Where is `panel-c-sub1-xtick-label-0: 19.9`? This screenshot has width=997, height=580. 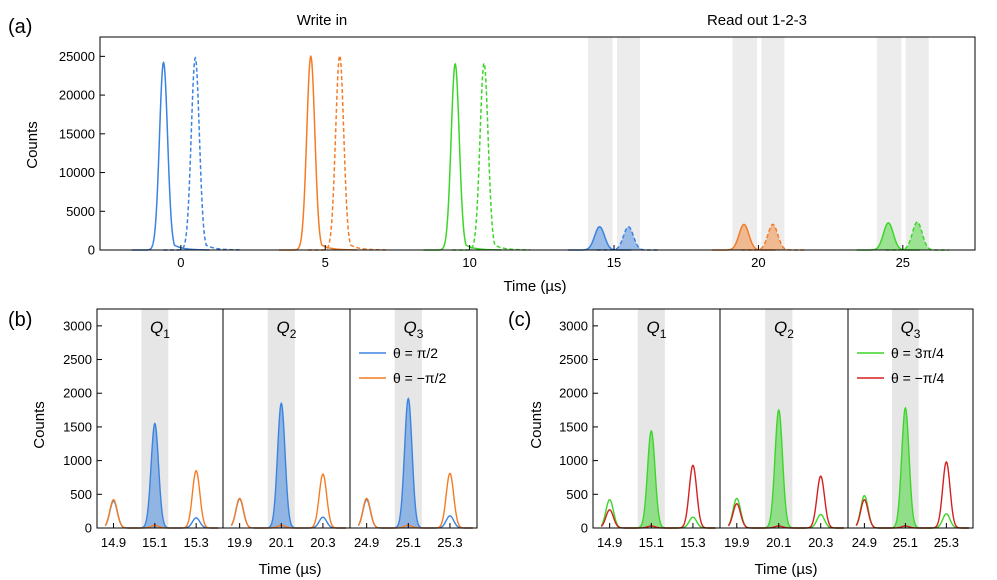
panel-c-sub1-xtick-label-0: 19.9 is located at coordinates (736, 542).